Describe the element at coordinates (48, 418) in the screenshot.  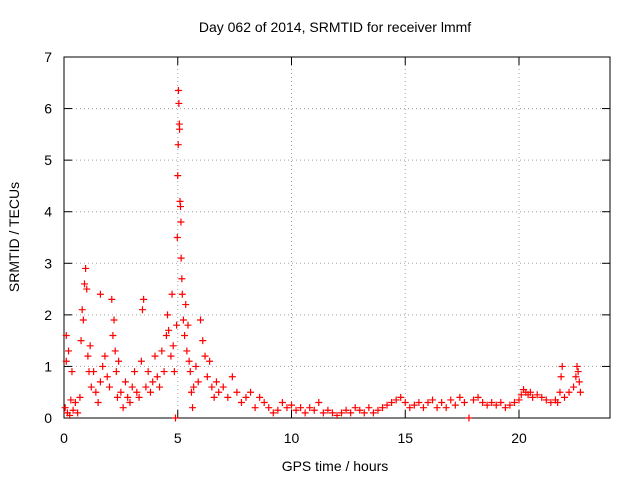
I see `y-tick-label: 0` at that location.